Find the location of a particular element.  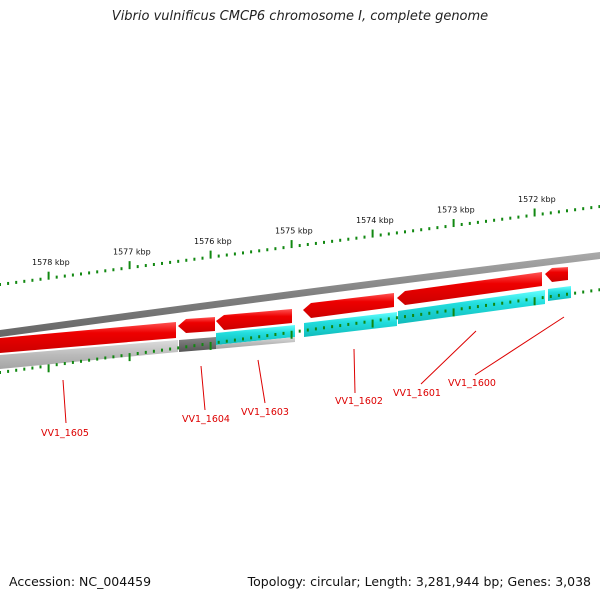

accession-text: Accession: NC_004459 is located at coordinates (80, 581).